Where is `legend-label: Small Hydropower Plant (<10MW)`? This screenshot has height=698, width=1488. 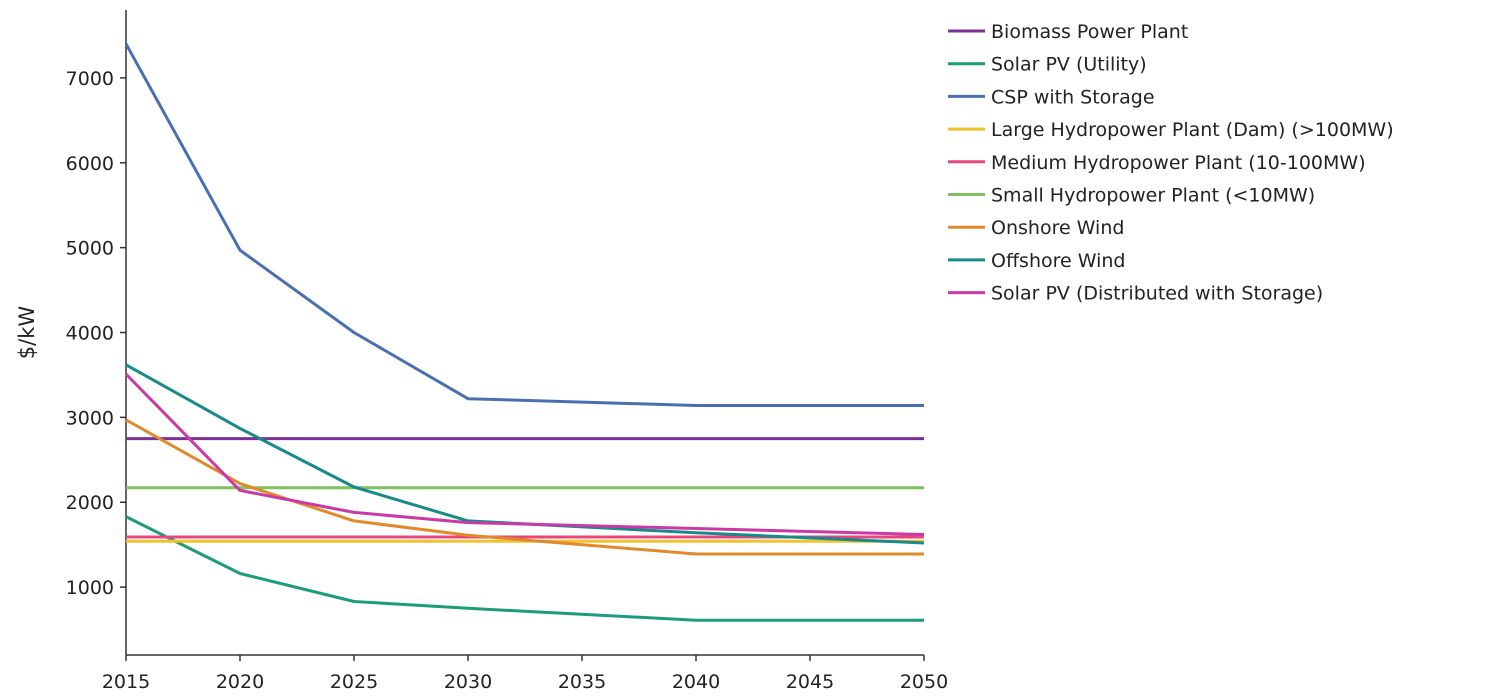
legend-label: Small Hydropower Plant (<10MW) is located at coordinates (1153, 196).